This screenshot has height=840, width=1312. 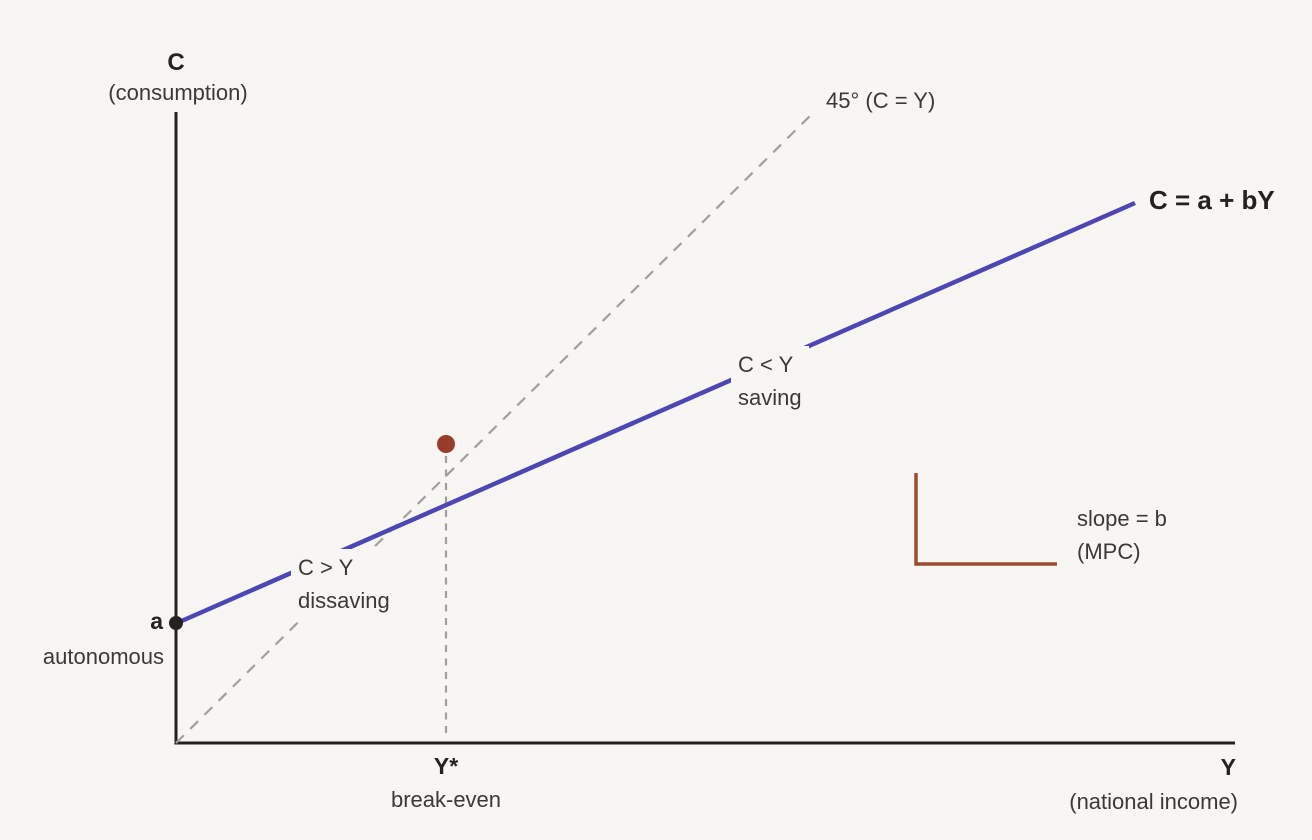 I want to click on breakeven-dot, so click(x=446, y=444).